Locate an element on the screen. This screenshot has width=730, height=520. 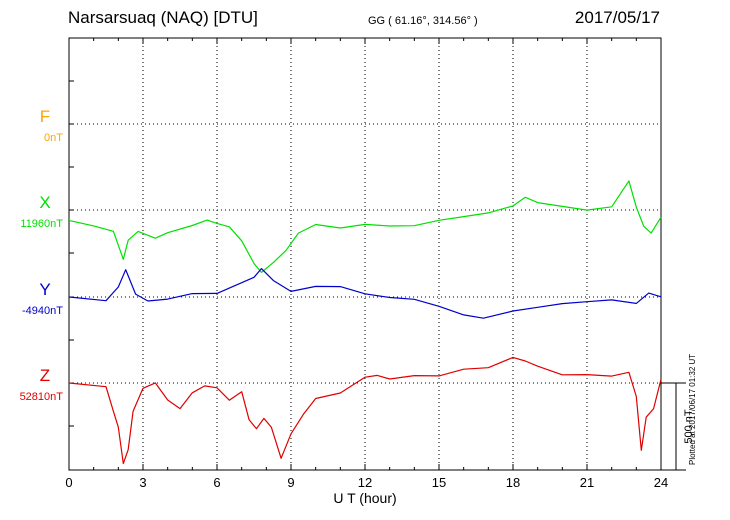
component-name: F is located at coordinates (45, 116).